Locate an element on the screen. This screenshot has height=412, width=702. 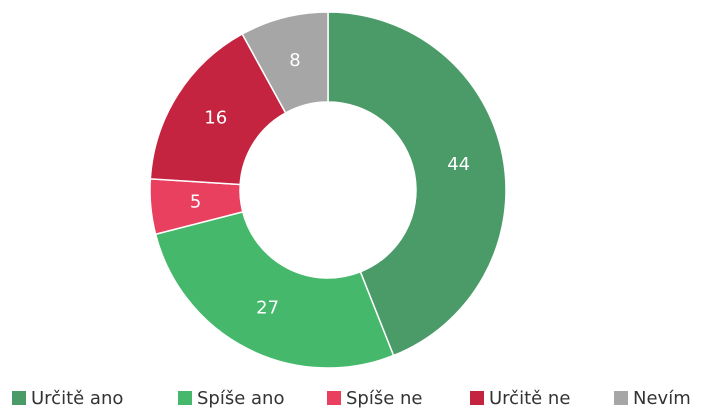
legend-label: Určitě ano is located at coordinates (77, 398).